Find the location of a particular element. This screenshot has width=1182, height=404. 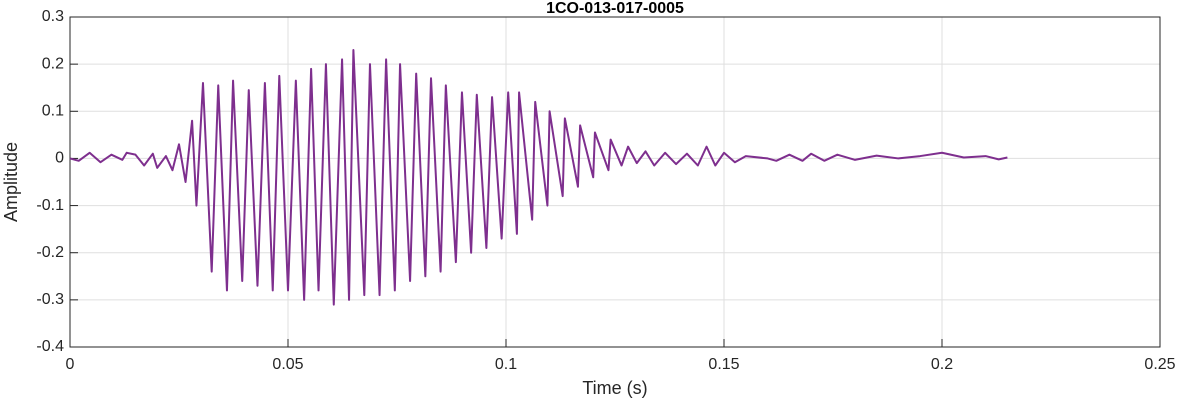

y-axis-label: Amplitude is located at coordinates (11, 182).